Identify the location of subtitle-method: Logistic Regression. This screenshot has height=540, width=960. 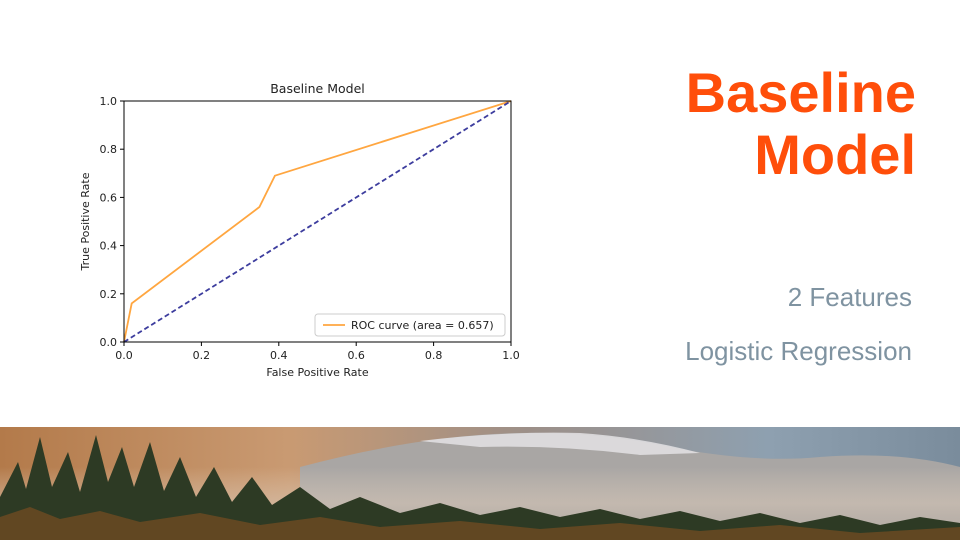
(798, 351).